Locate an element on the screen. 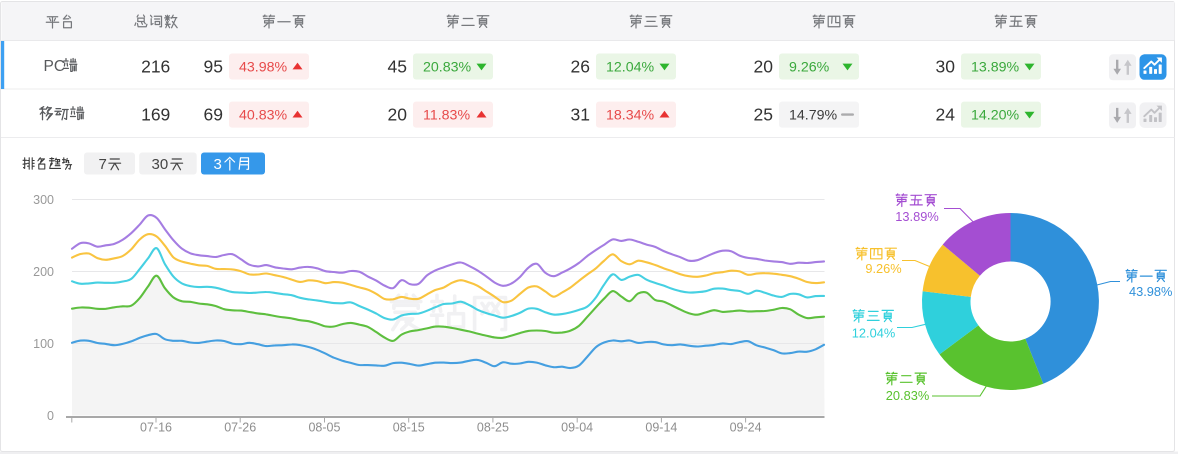 This screenshot has height=459, width=1178. svg-text: 24 is located at coordinates (946, 114).